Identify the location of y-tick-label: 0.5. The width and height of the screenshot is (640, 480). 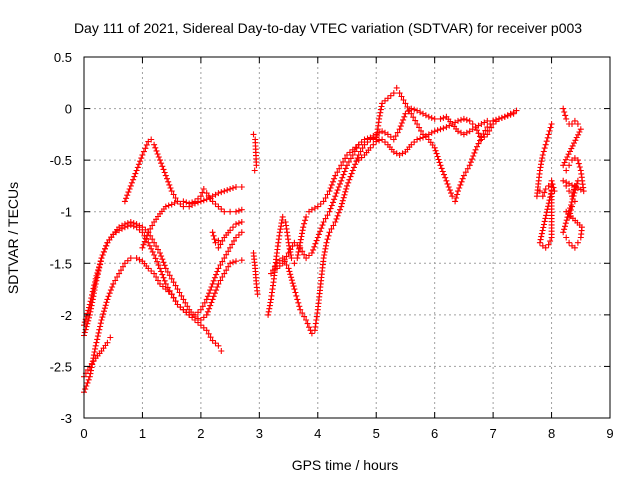
(63, 57).